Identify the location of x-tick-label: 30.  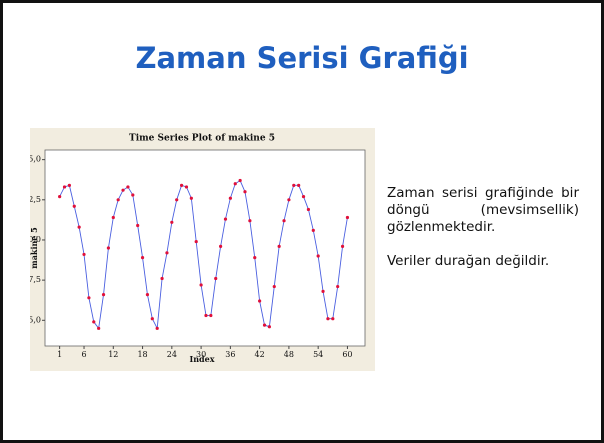
(201, 354).